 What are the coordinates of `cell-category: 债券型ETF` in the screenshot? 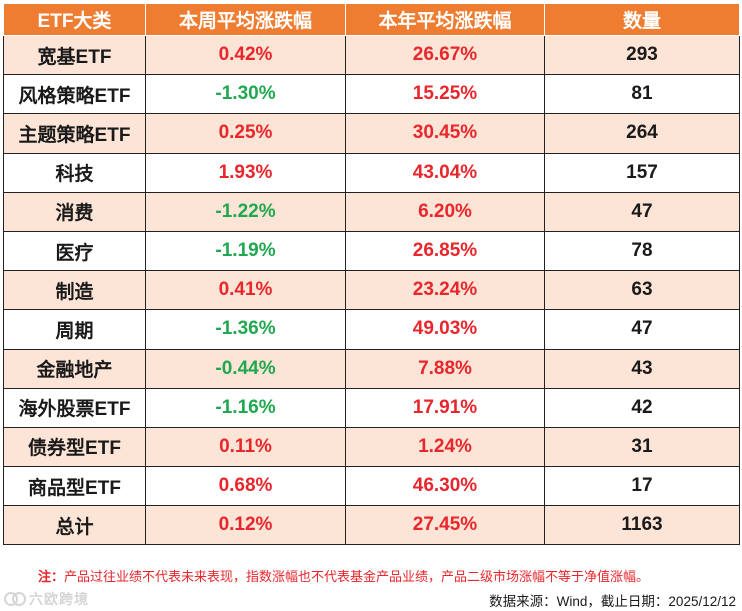 It's located at (74, 447).